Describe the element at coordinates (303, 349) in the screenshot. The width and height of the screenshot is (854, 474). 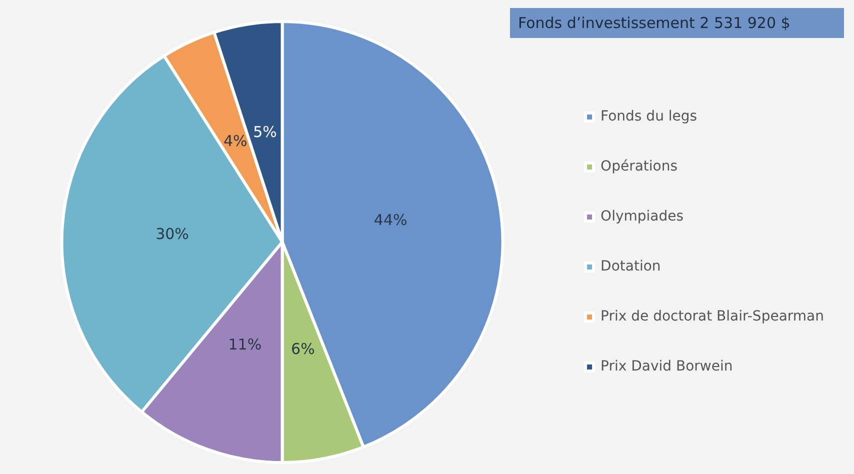
I see `data-label: 6%` at that location.